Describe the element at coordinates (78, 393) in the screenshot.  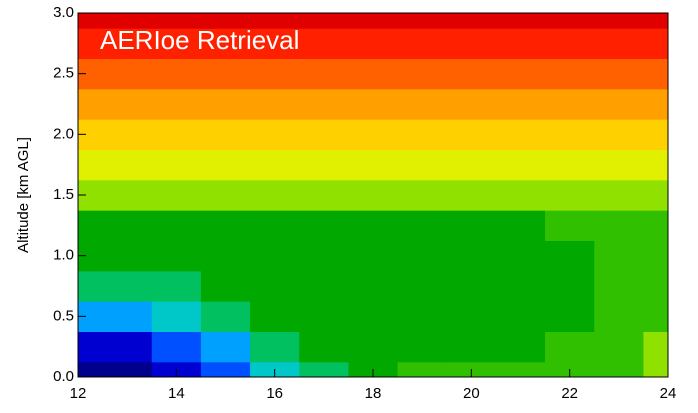
I see `x-tick-label: 12` at that location.